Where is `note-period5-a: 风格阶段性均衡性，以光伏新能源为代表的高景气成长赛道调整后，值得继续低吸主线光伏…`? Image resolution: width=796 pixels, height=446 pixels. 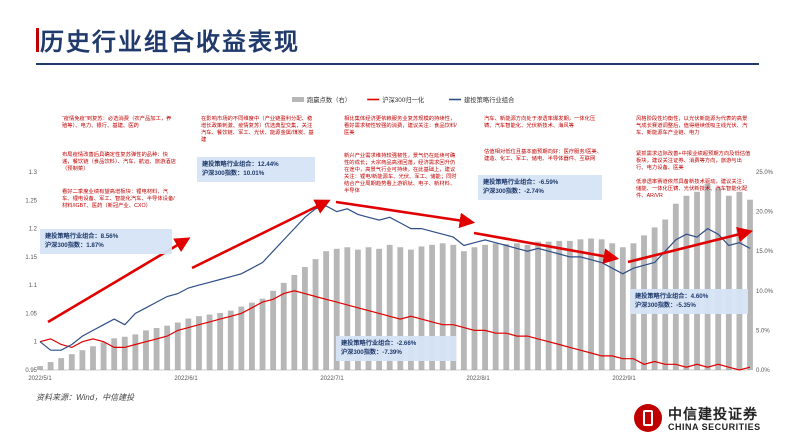
note-period5-a: 风格阶段性均衡性，以光伏新能源为代表的高景气成长赛道调整后，值得继续低吸主线光伏… is located at coordinates (692, 126).